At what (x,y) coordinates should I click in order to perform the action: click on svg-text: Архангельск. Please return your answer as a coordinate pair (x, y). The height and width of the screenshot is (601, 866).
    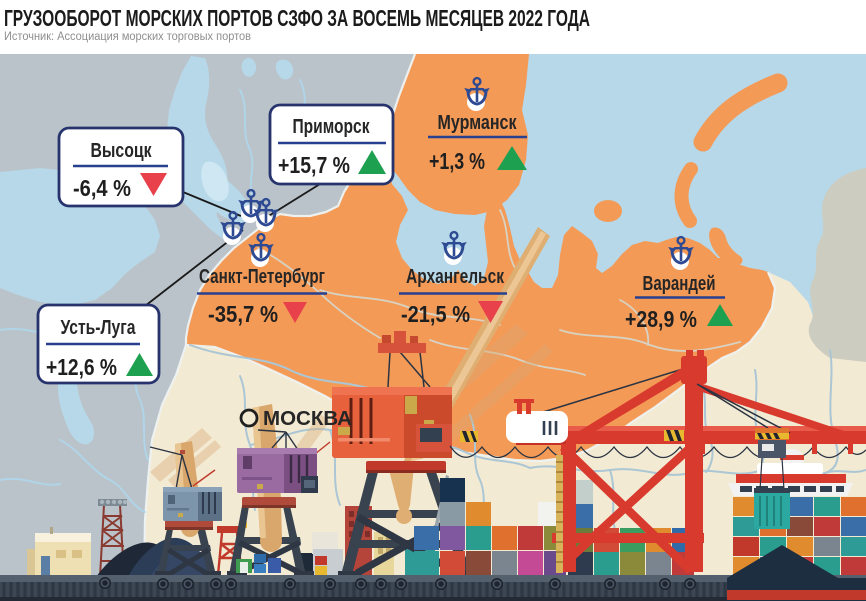
    Looking at the image, I should click on (455, 277).